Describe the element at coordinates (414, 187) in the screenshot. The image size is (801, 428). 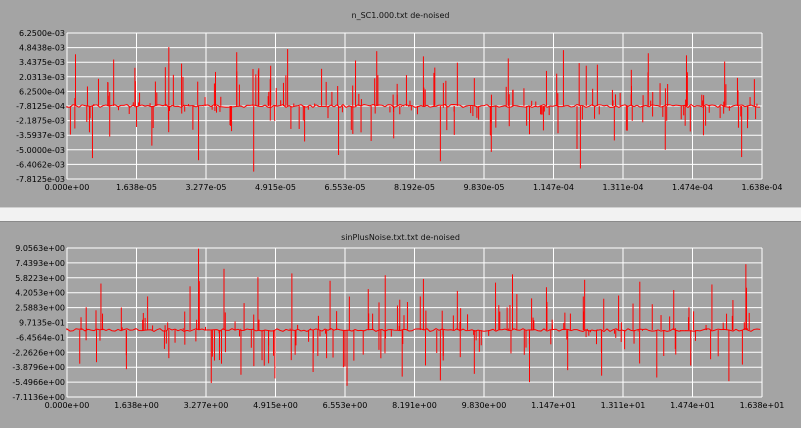
I see `top-x-tick-label: 8.192e-05` at that location.